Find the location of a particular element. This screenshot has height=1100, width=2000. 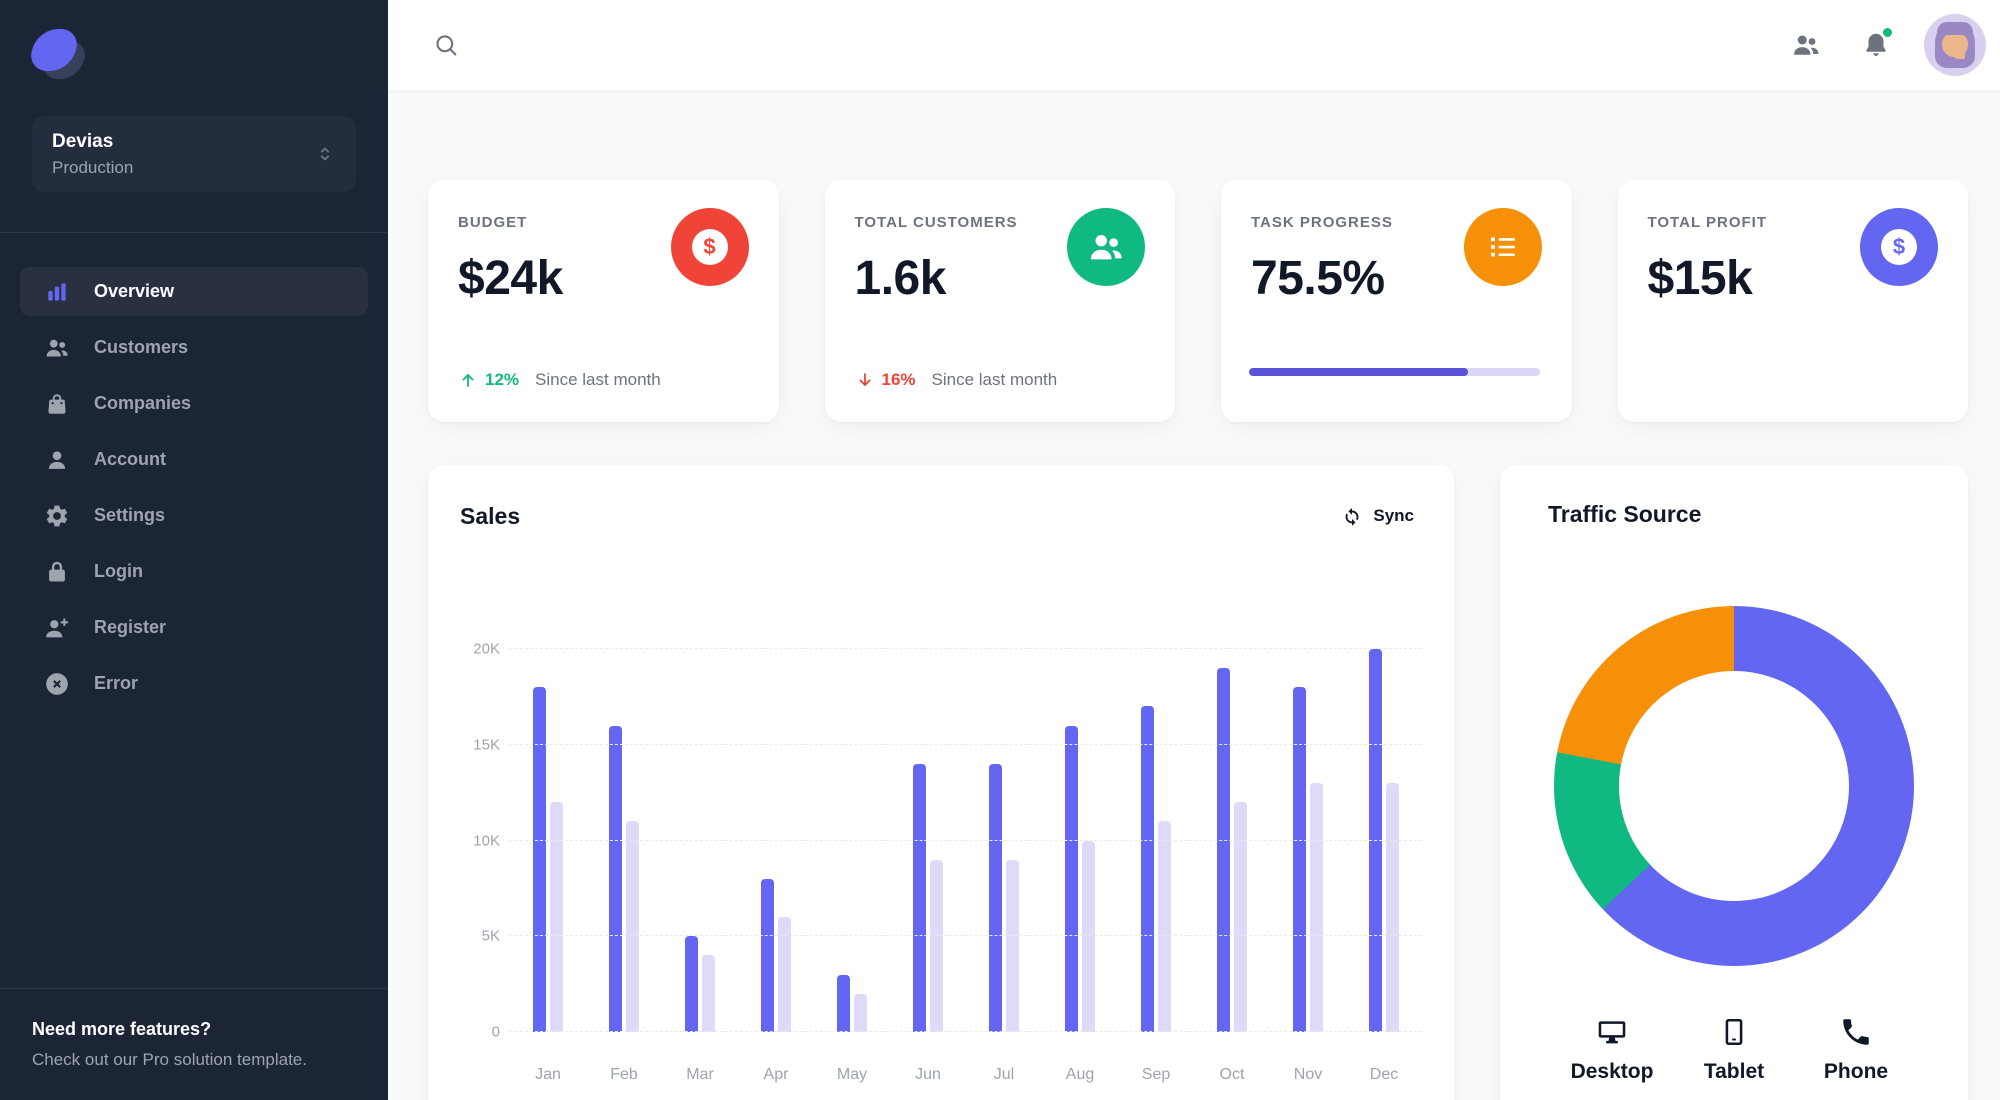

bar-group-nov is located at coordinates (1308, 840).